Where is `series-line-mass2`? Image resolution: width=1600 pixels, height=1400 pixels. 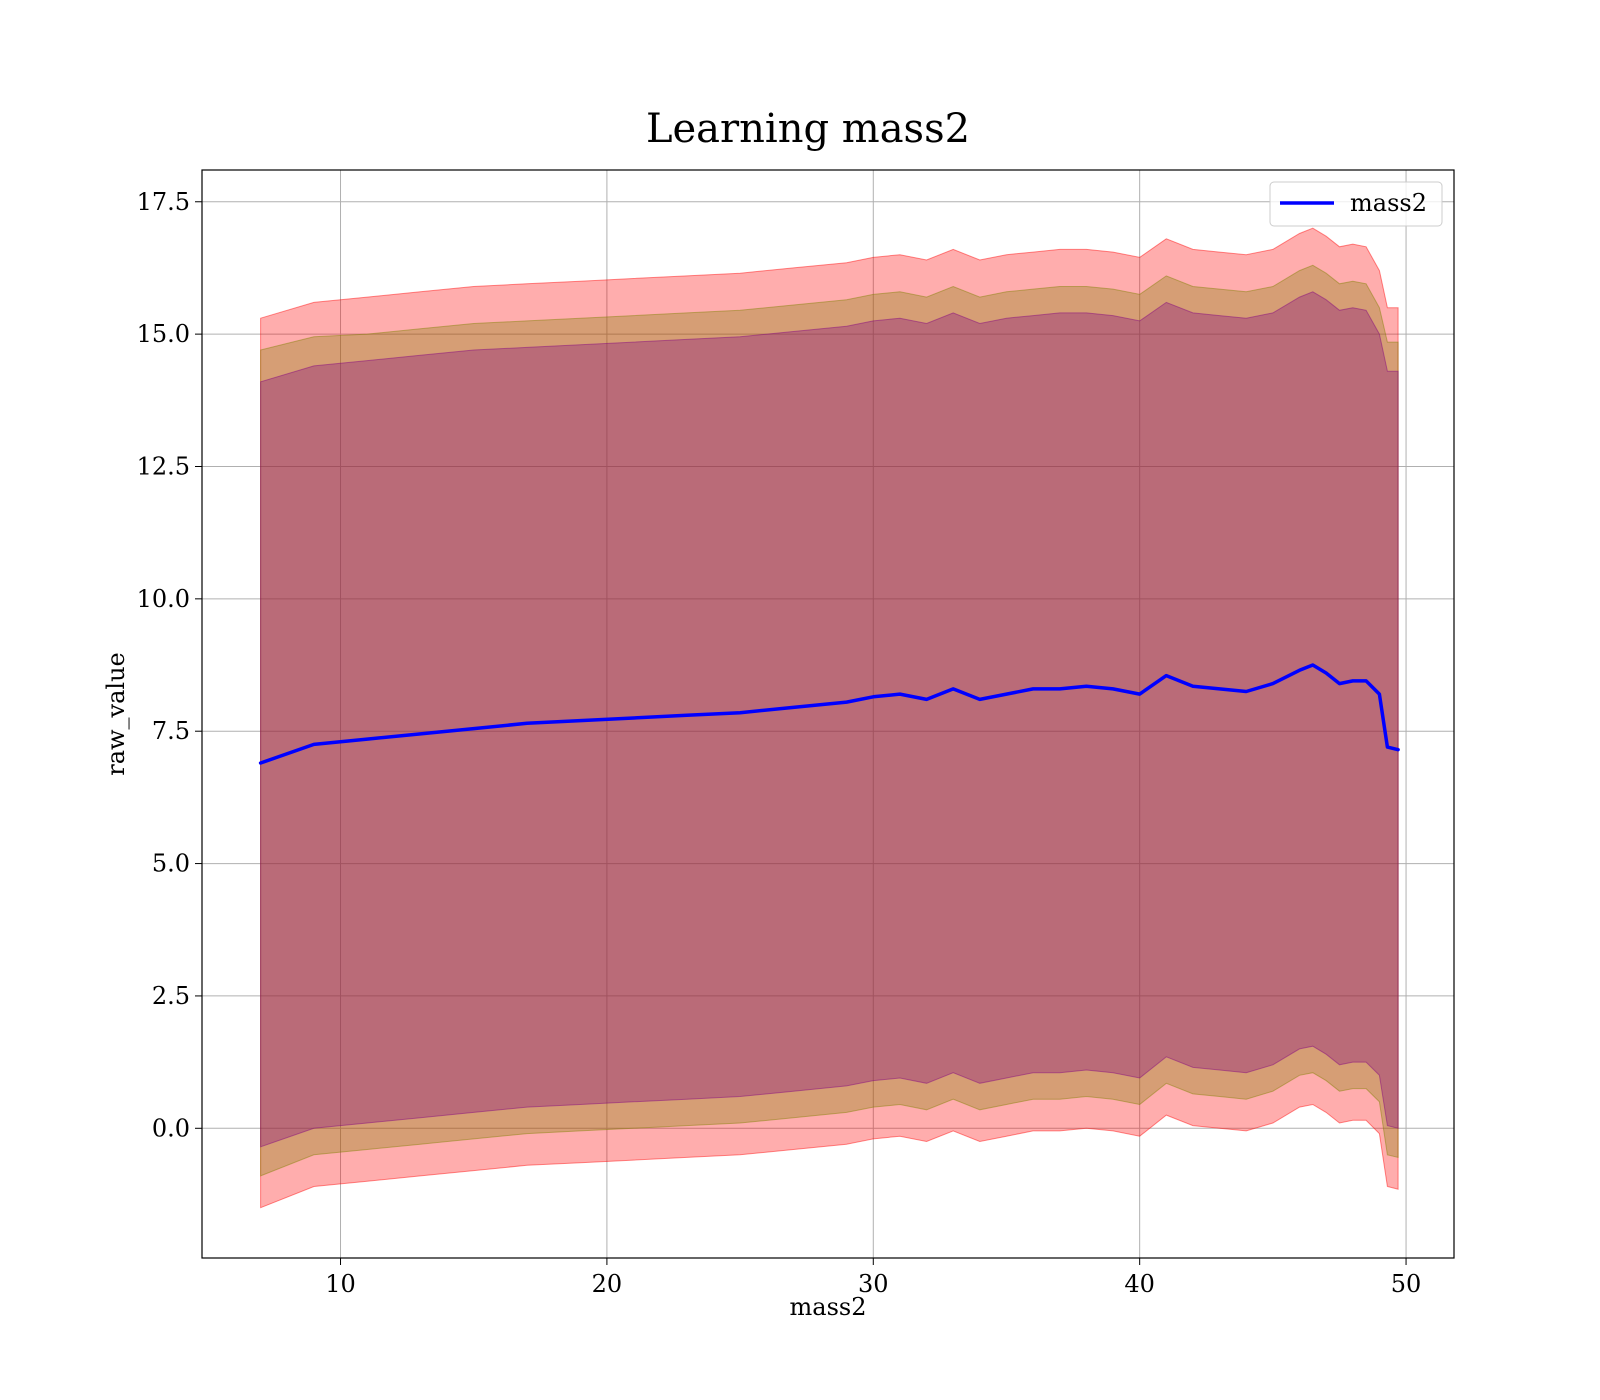 series-line-mass2 is located at coordinates (829, 714).